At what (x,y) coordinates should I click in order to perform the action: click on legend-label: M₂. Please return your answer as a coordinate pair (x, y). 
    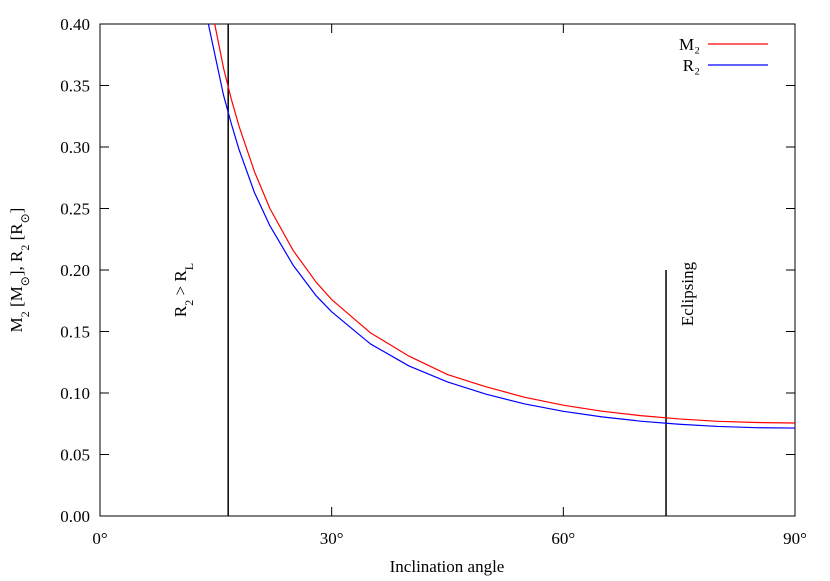
    Looking at the image, I should click on (689, 44).